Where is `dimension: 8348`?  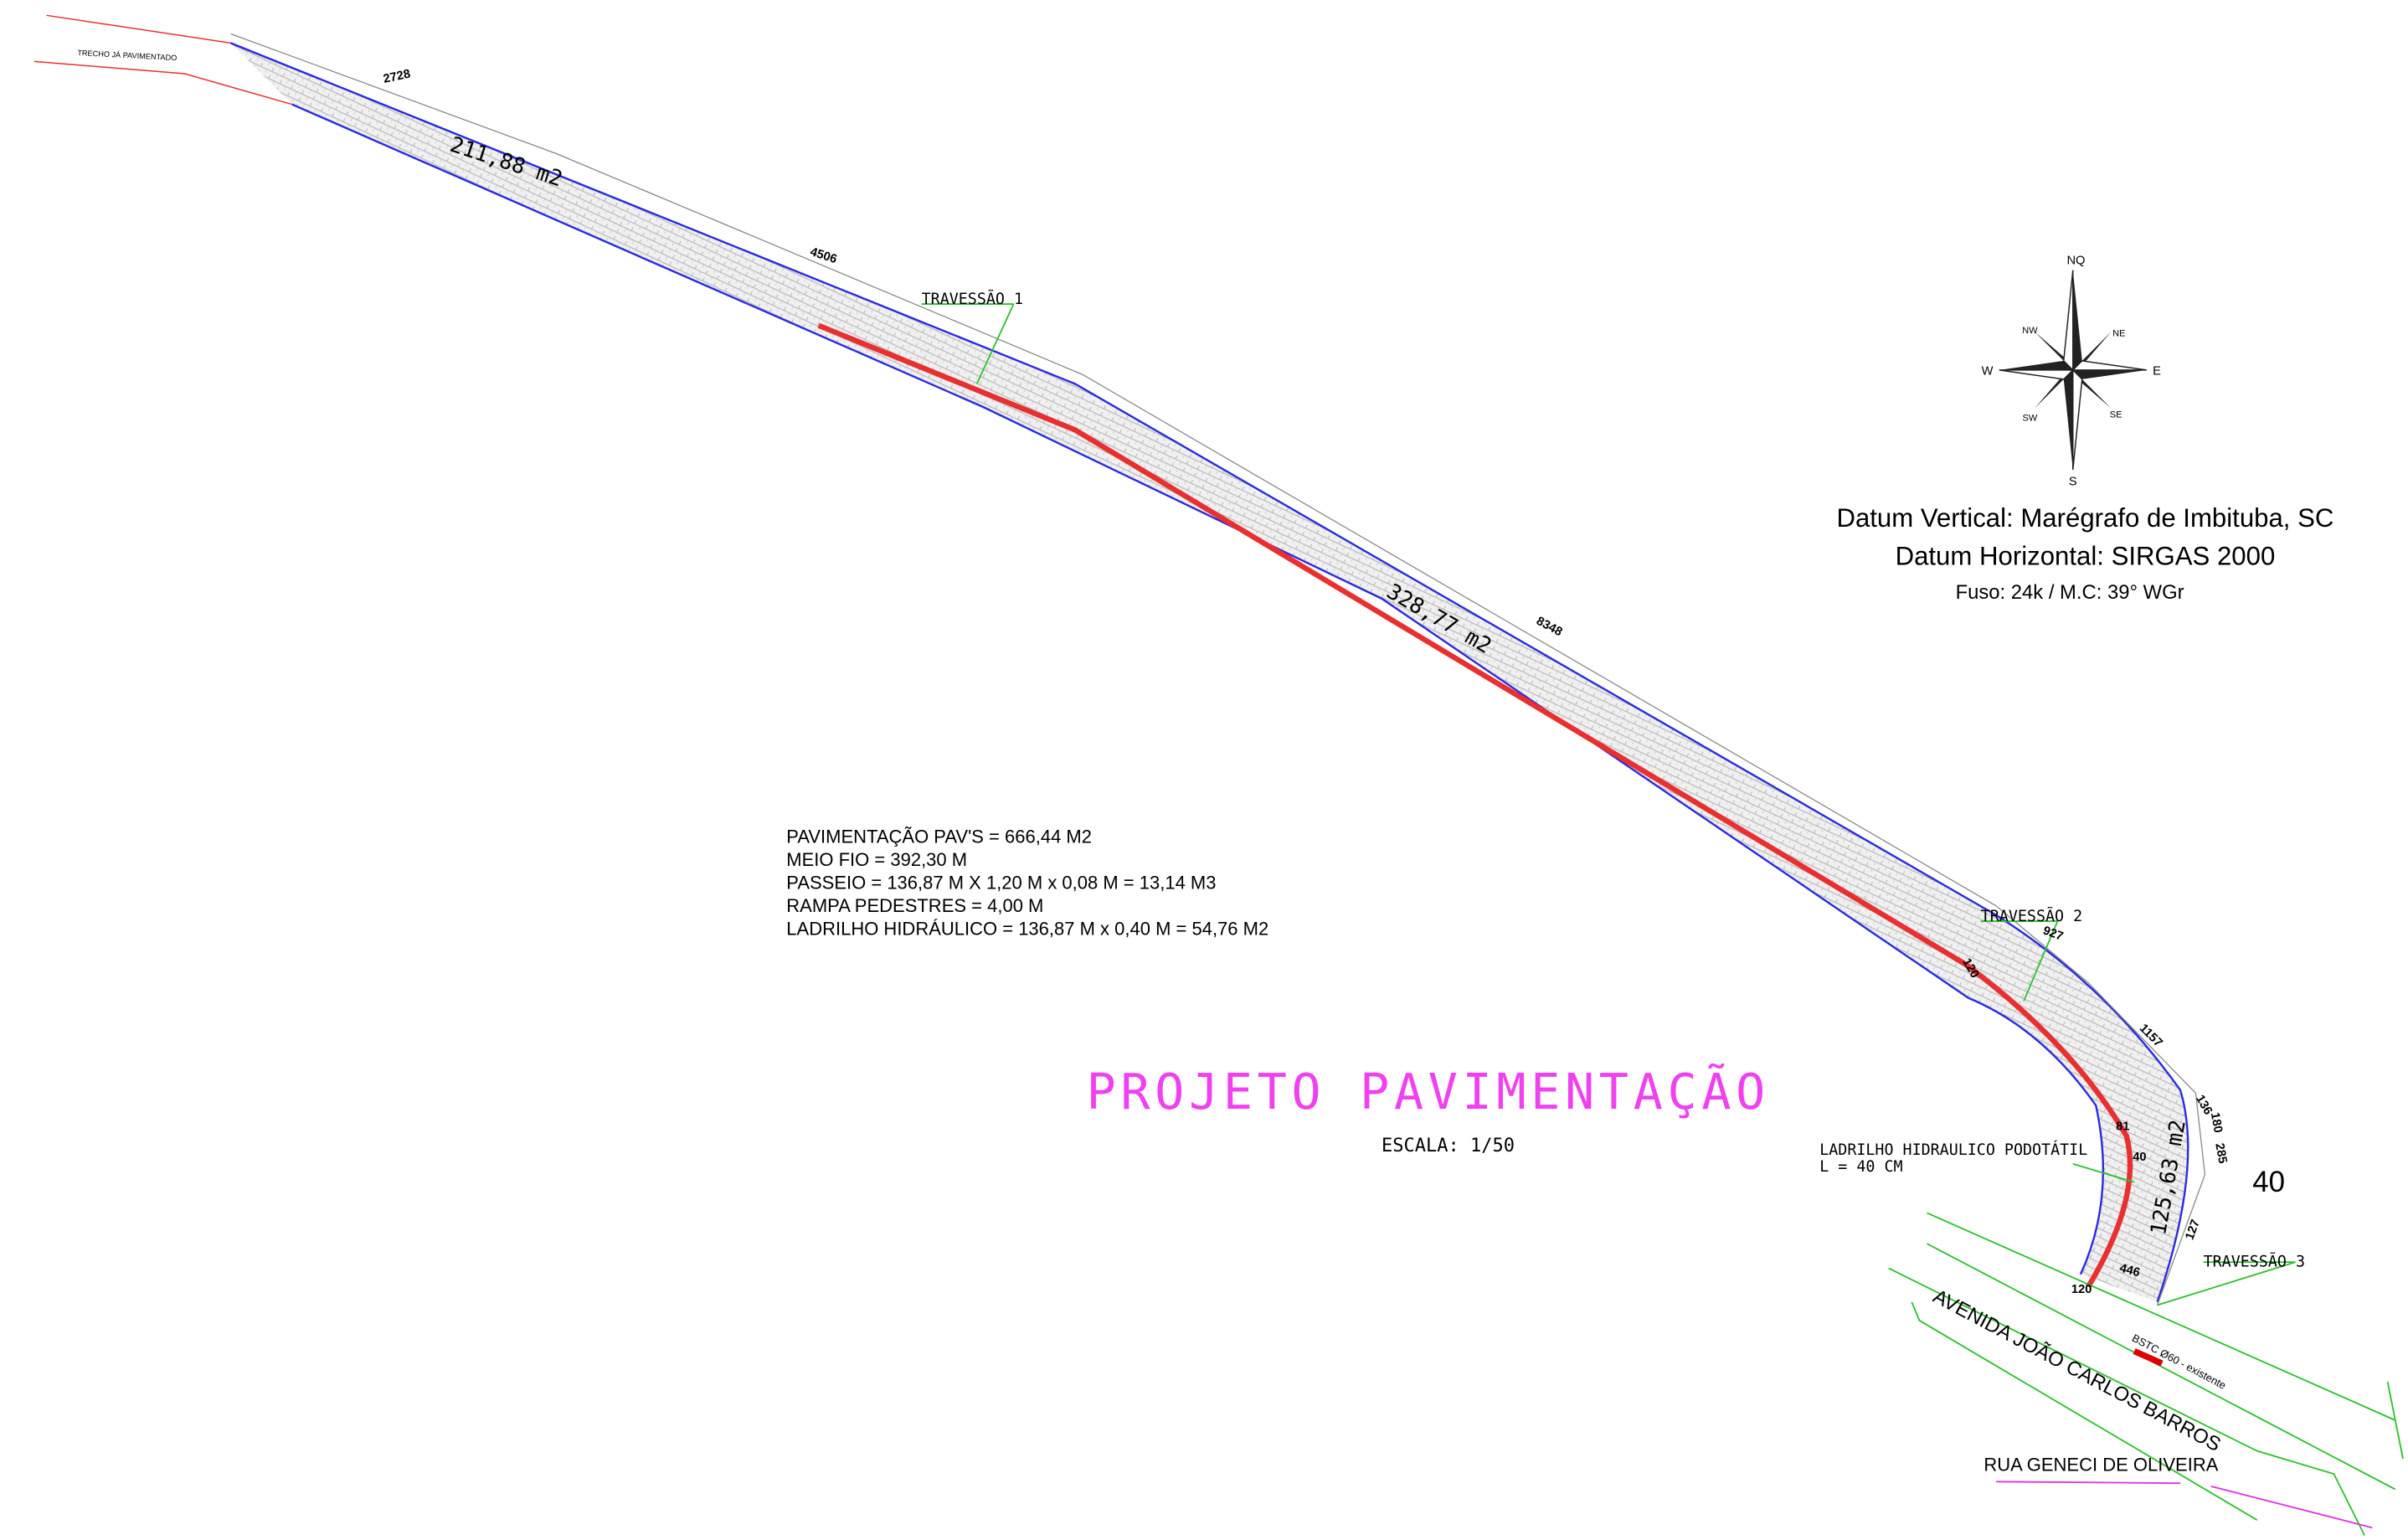
dimension: 8348 is located at coordinates (1549, 627).